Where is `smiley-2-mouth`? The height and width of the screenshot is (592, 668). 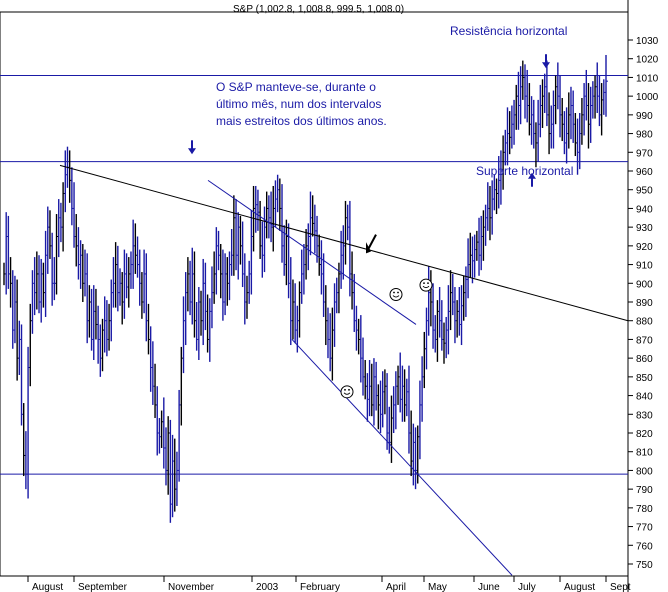
smiley-2-mouth is located at coordinates (396, 296).